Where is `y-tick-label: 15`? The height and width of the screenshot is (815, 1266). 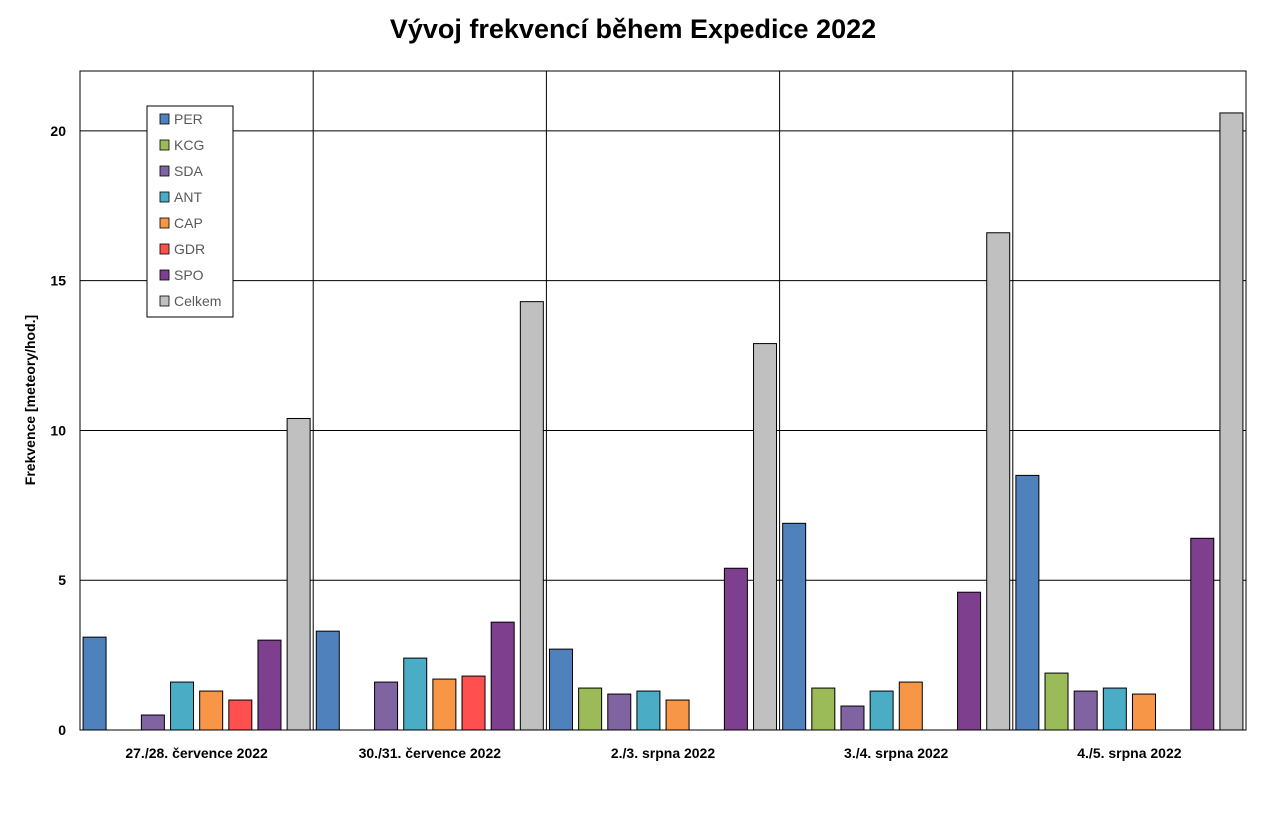
y-tick-label: 15 is located at coordinates (58, 281).